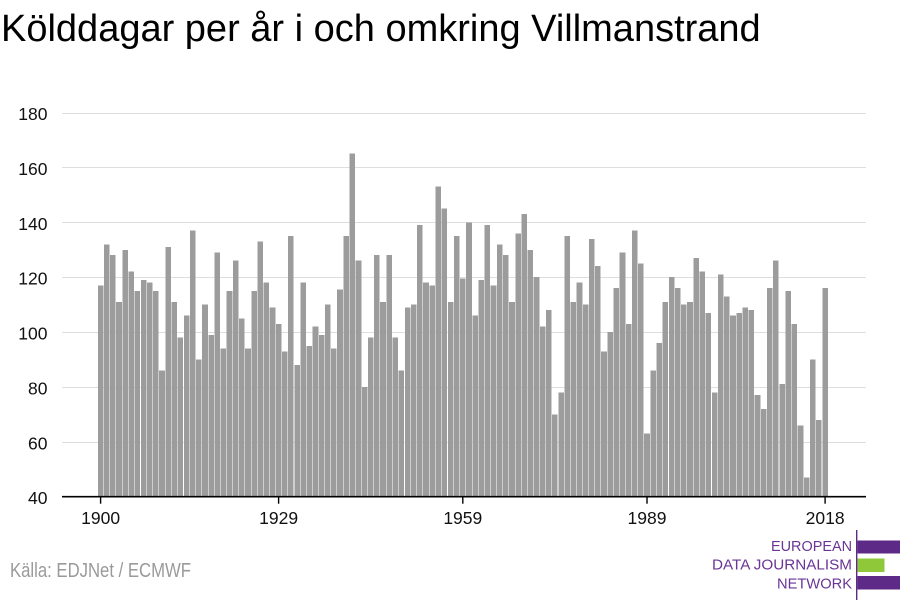 The width and height of the screenshot is (900, 600). Describe the element at coordinates (278, 518) in the screenshot. I see `svg-text: 1929` at that location.